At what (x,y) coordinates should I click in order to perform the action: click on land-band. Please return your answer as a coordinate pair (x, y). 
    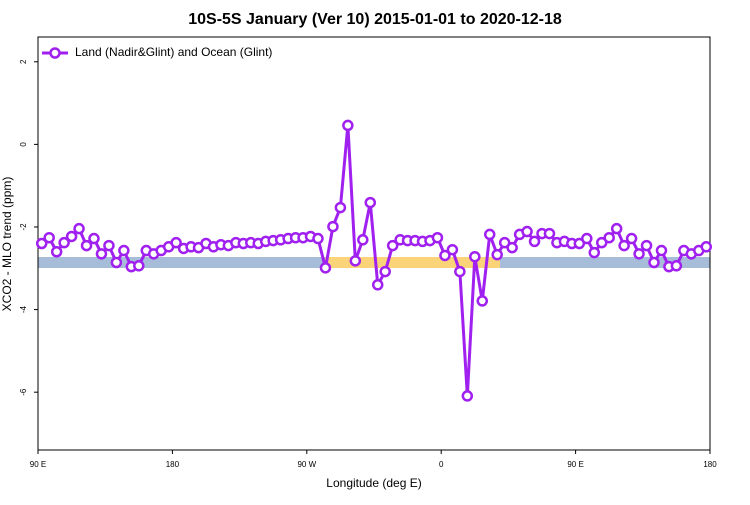
    Looking at the image, I should click on (412, 262).